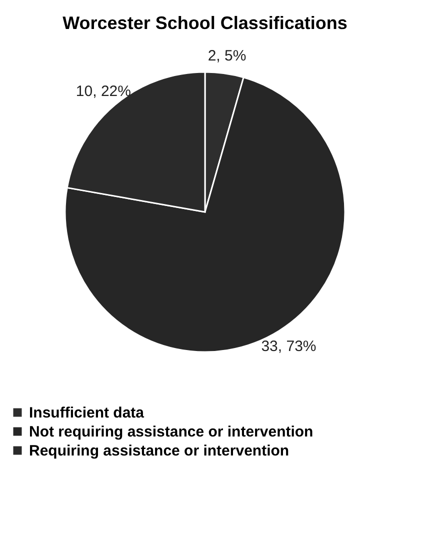  Describe the element at coordinates (171, 432) in the screenshot. I see `legend-label: Not requiring assistance or intervention` at that location.